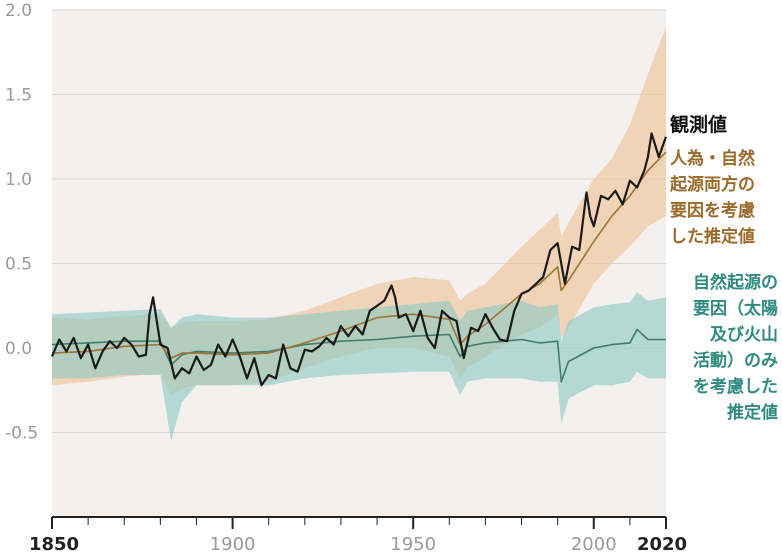 The width and height of the screenshot is (782, 555). Describe the element at coordinates (21, 434) in the screenshot. I see `y-tick-label: -0.5` at that location.